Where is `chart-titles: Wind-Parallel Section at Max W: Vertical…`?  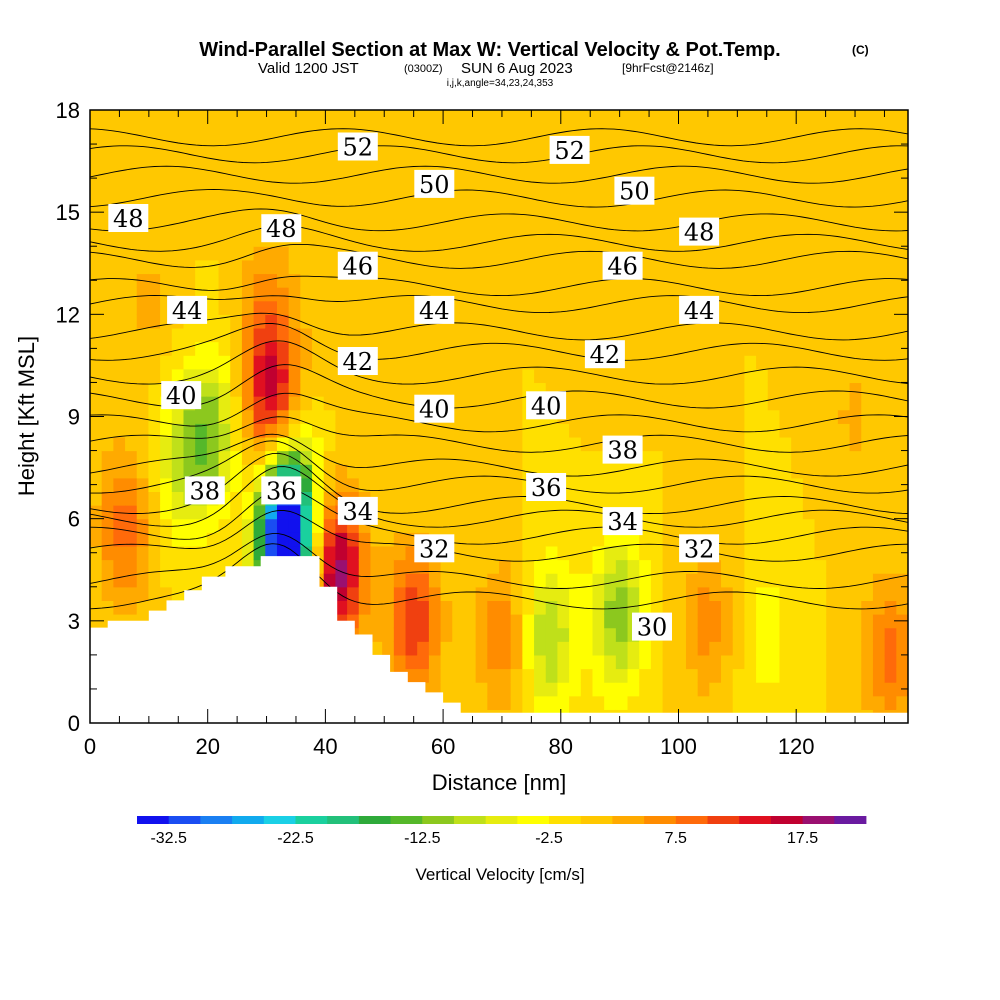
chart-titles: Wind-Parallel Section at Max W: Vertical… is located at coordinates (533, 64).